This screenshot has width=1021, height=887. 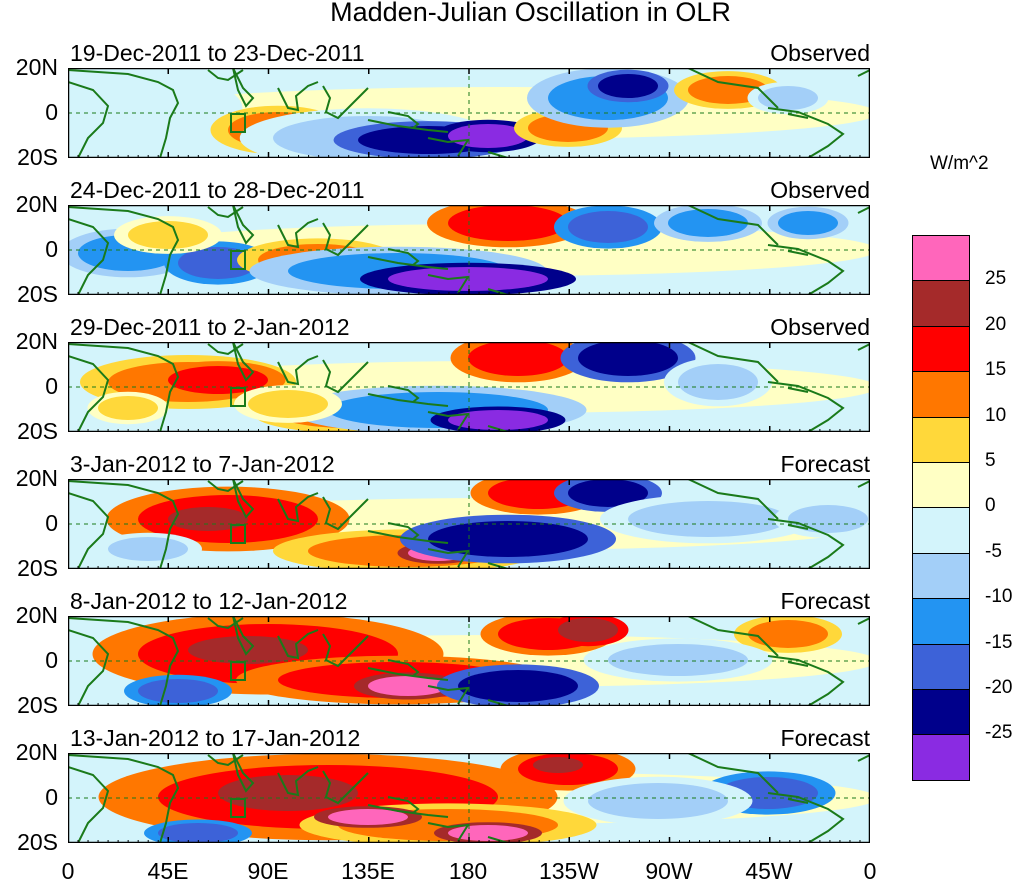 What do you see at coordinates (368, 871) in the screenshot?
I see `x-tick-label: 135E` at bounding box center [368, 871].